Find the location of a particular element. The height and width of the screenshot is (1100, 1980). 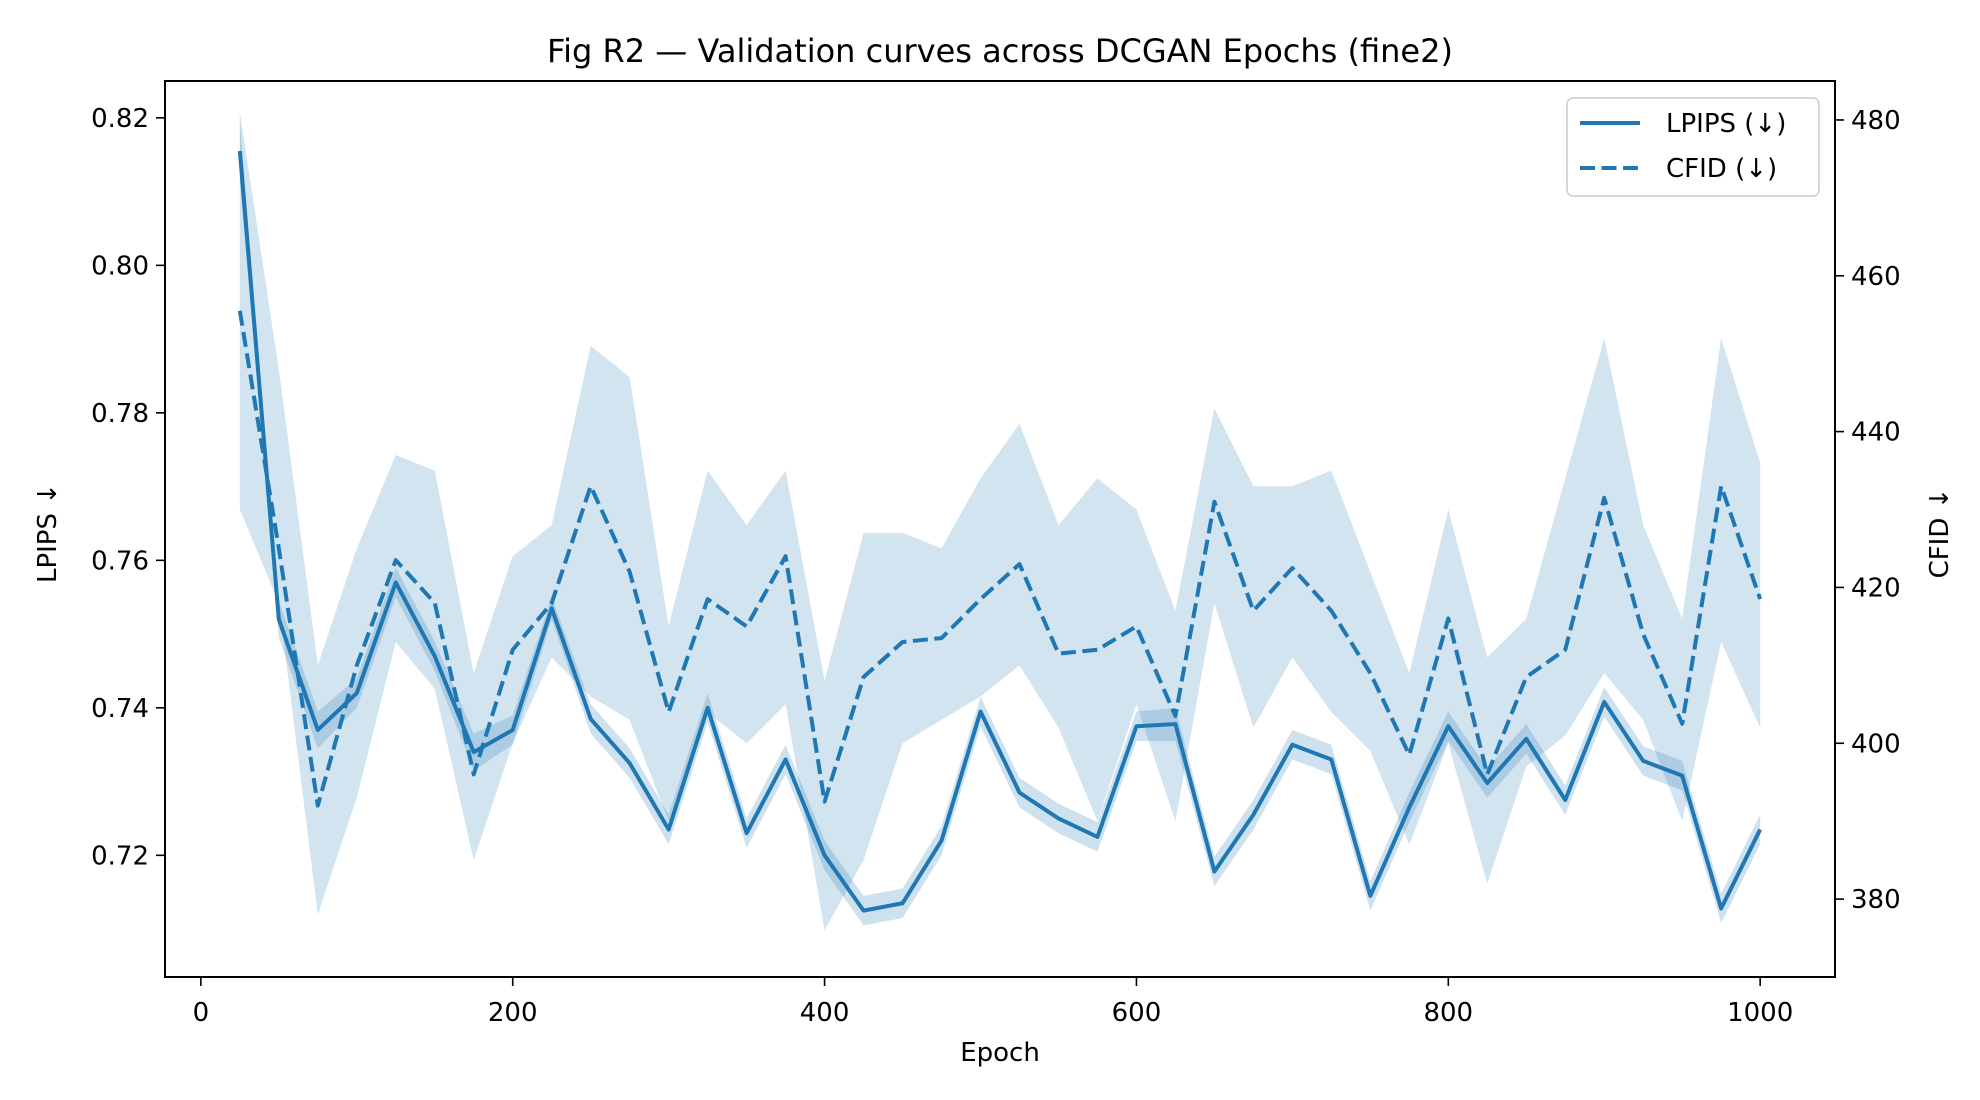

y-right-tick-label: 400 is located at coordinates (1876, 744).